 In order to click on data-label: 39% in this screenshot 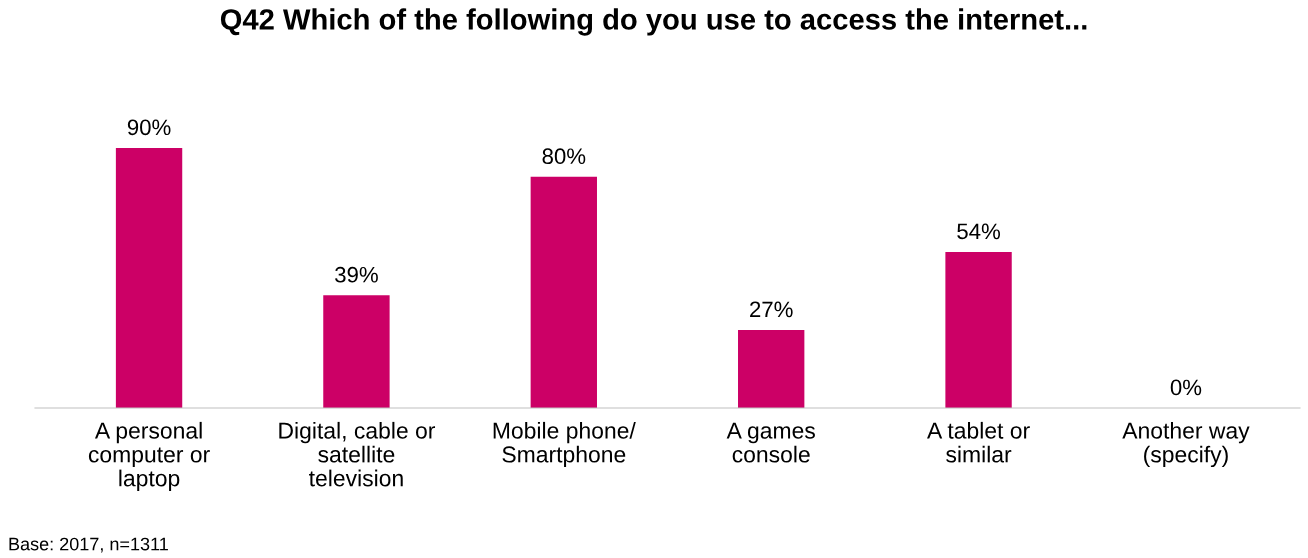, I will do `click(356, 274)`.